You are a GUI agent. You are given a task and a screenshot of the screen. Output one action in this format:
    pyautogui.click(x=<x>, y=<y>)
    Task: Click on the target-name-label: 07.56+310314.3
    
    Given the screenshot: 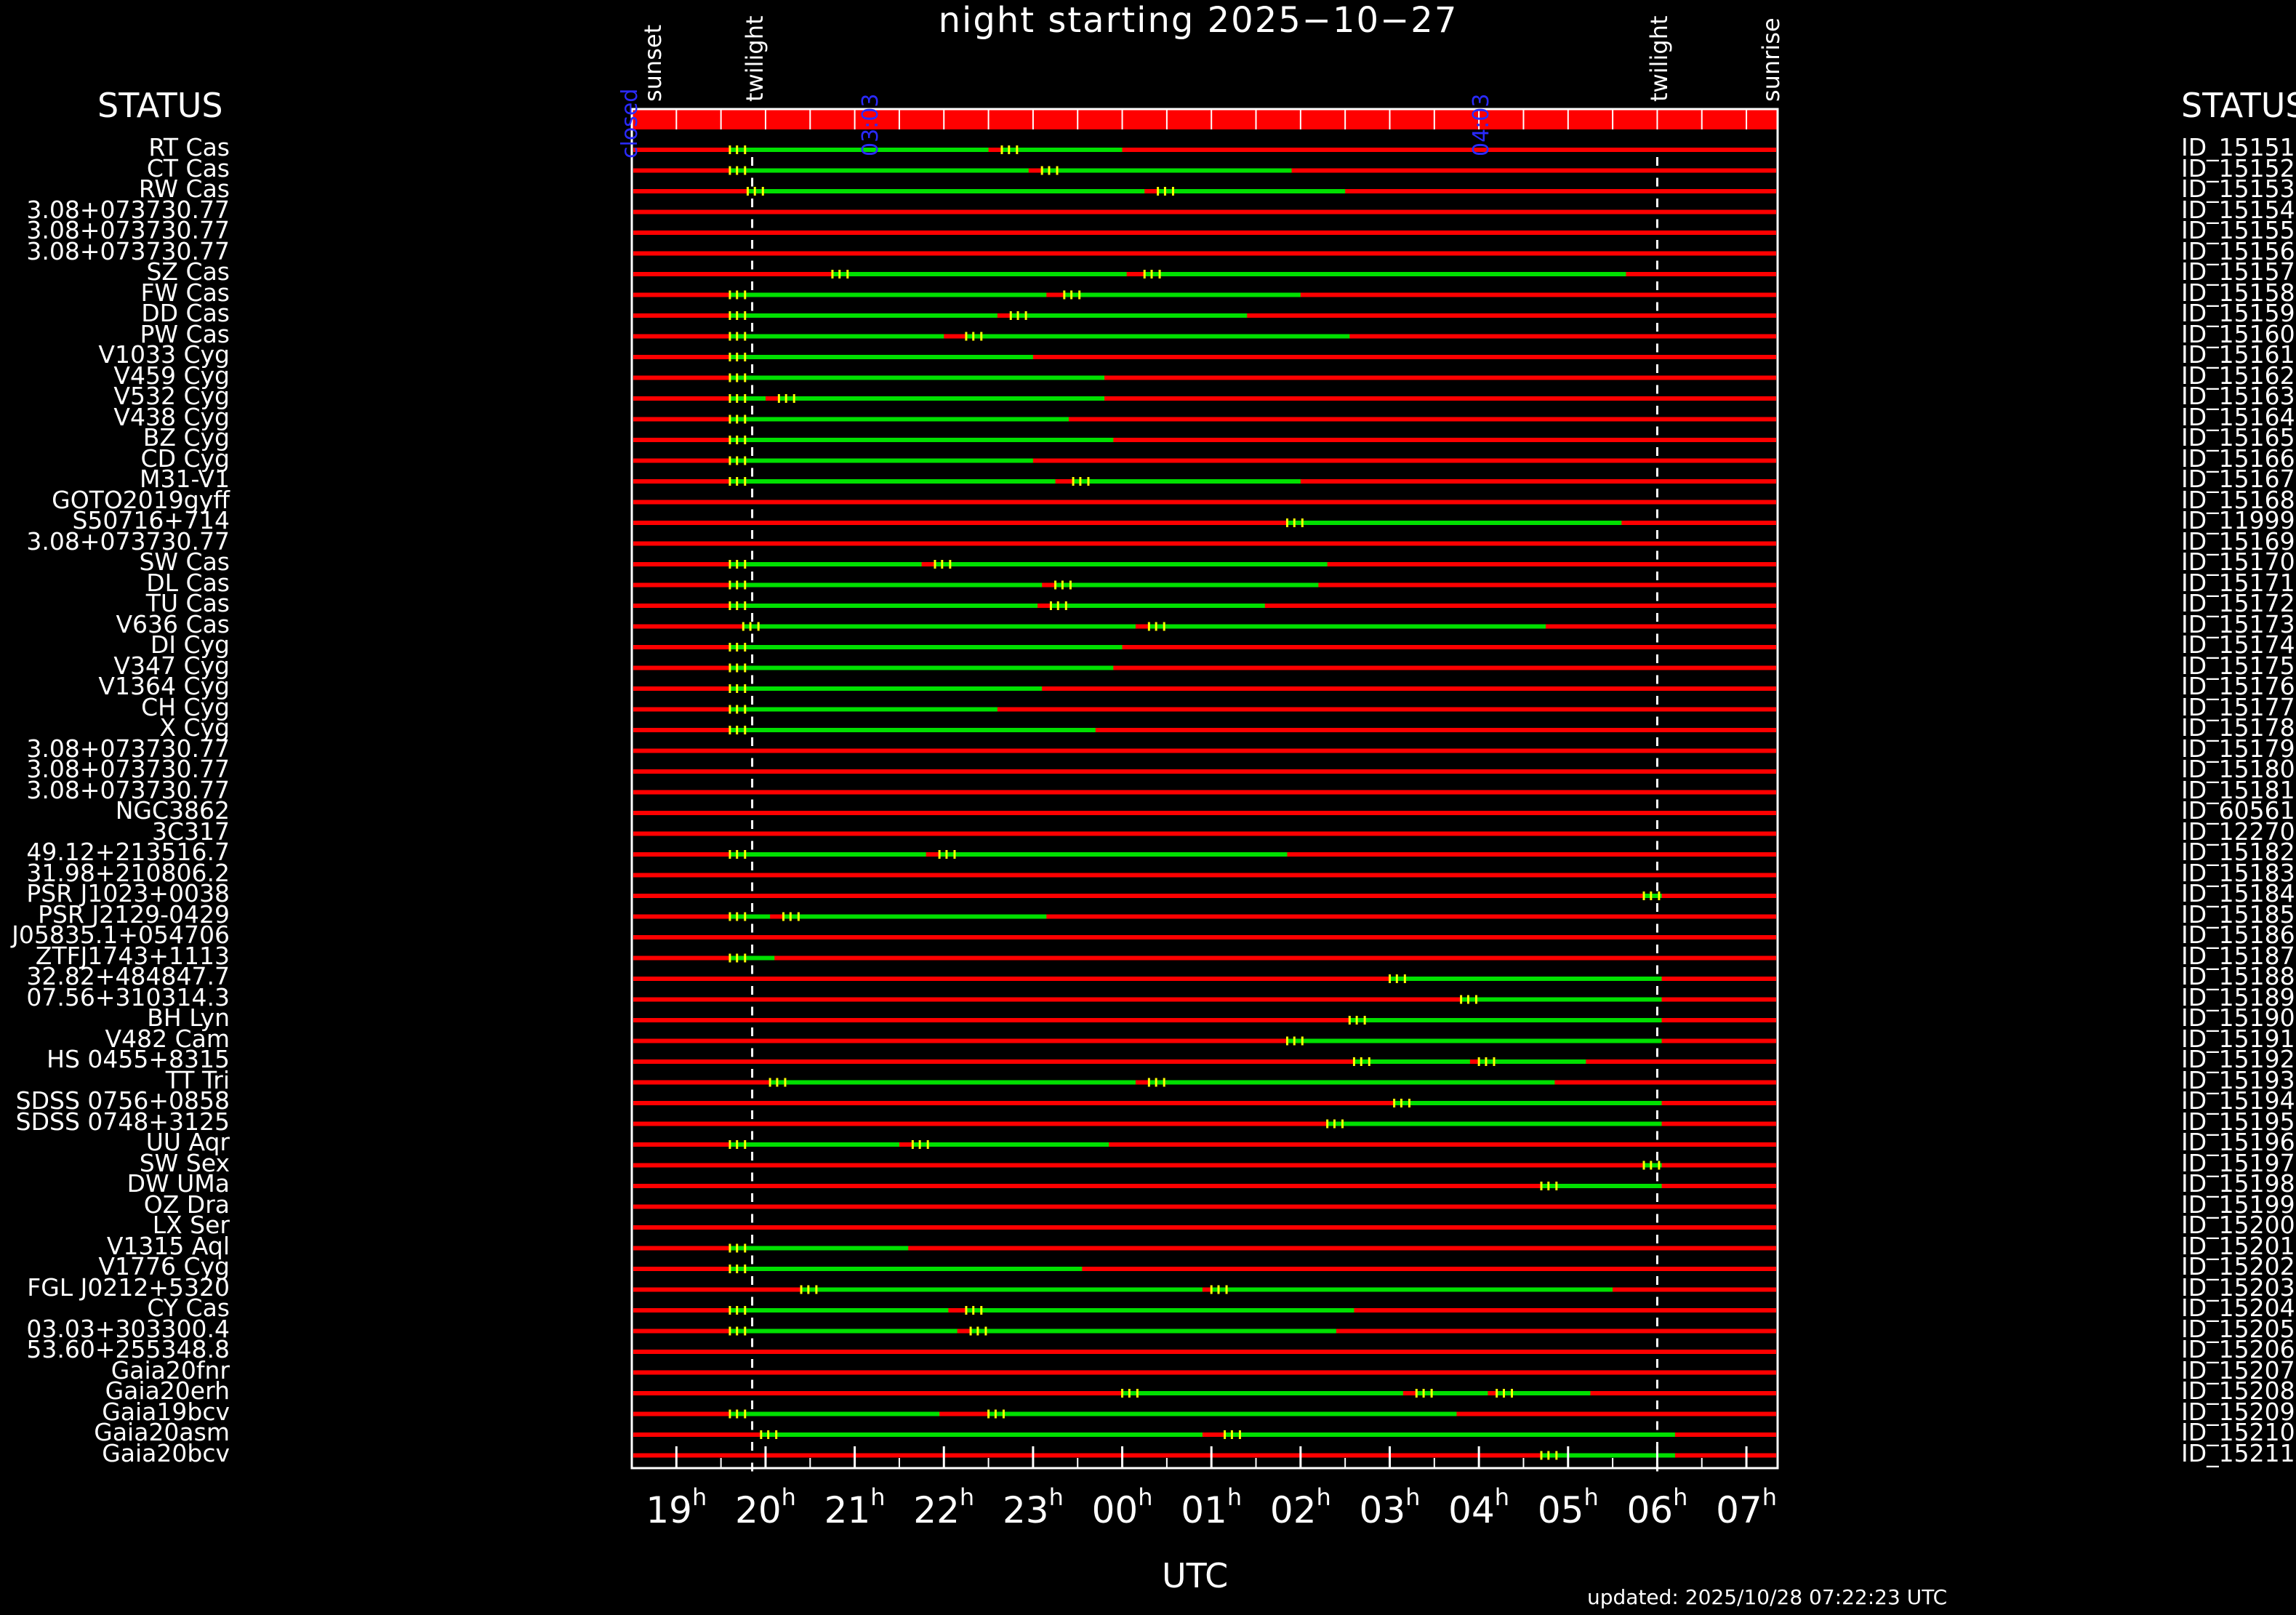 What is the action you would take?
    pyautogui.click(x=128, y=996)
    